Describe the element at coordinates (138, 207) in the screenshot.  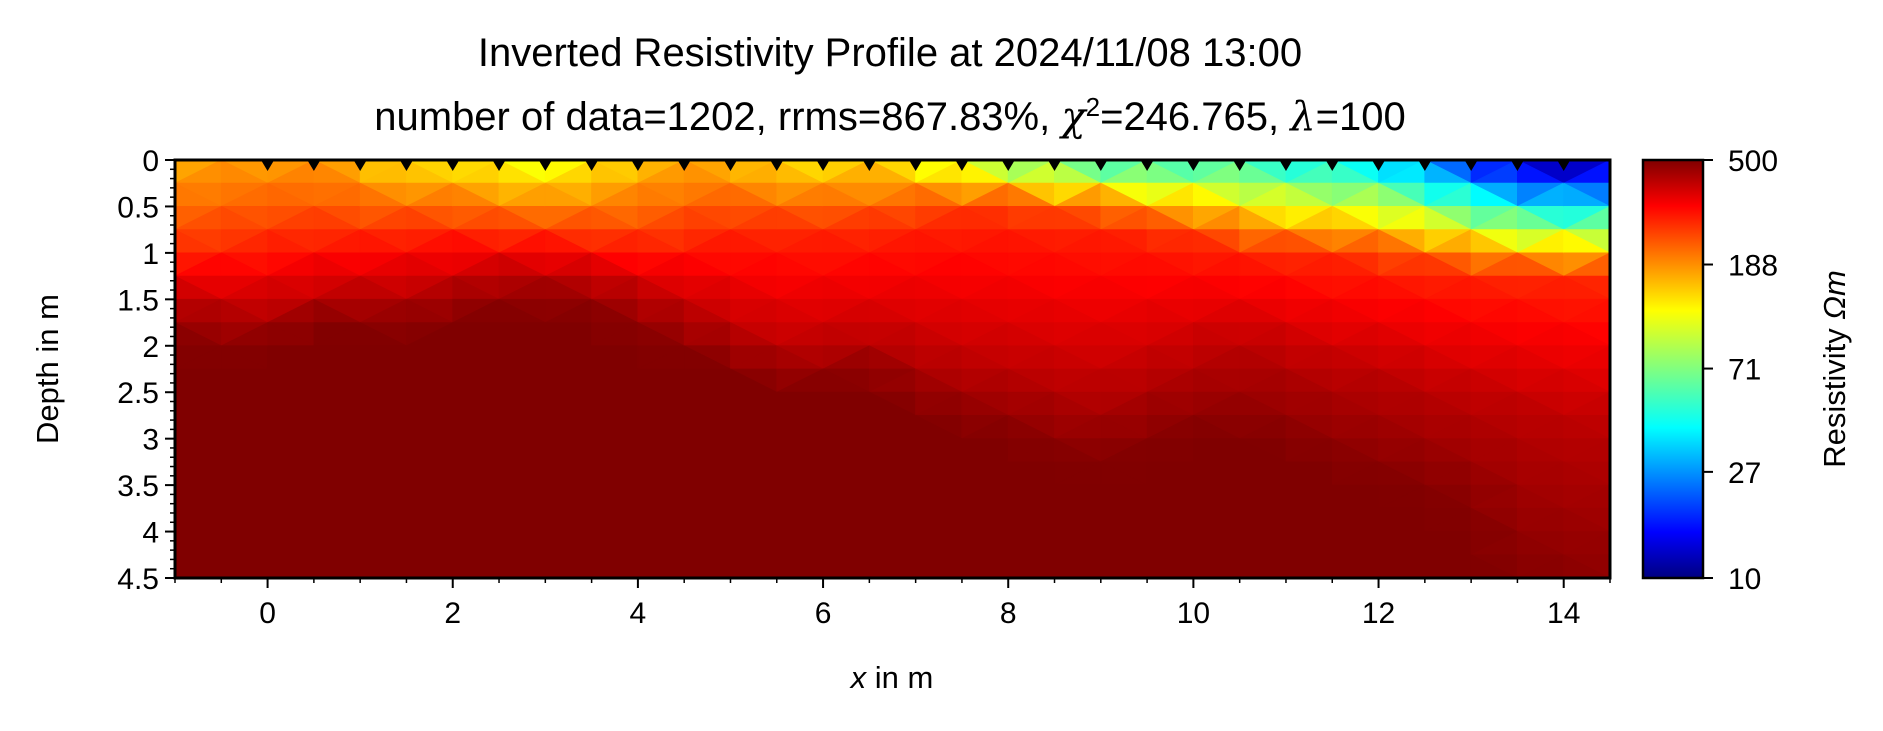
I see `y-tick-label: 0.5` at that location.